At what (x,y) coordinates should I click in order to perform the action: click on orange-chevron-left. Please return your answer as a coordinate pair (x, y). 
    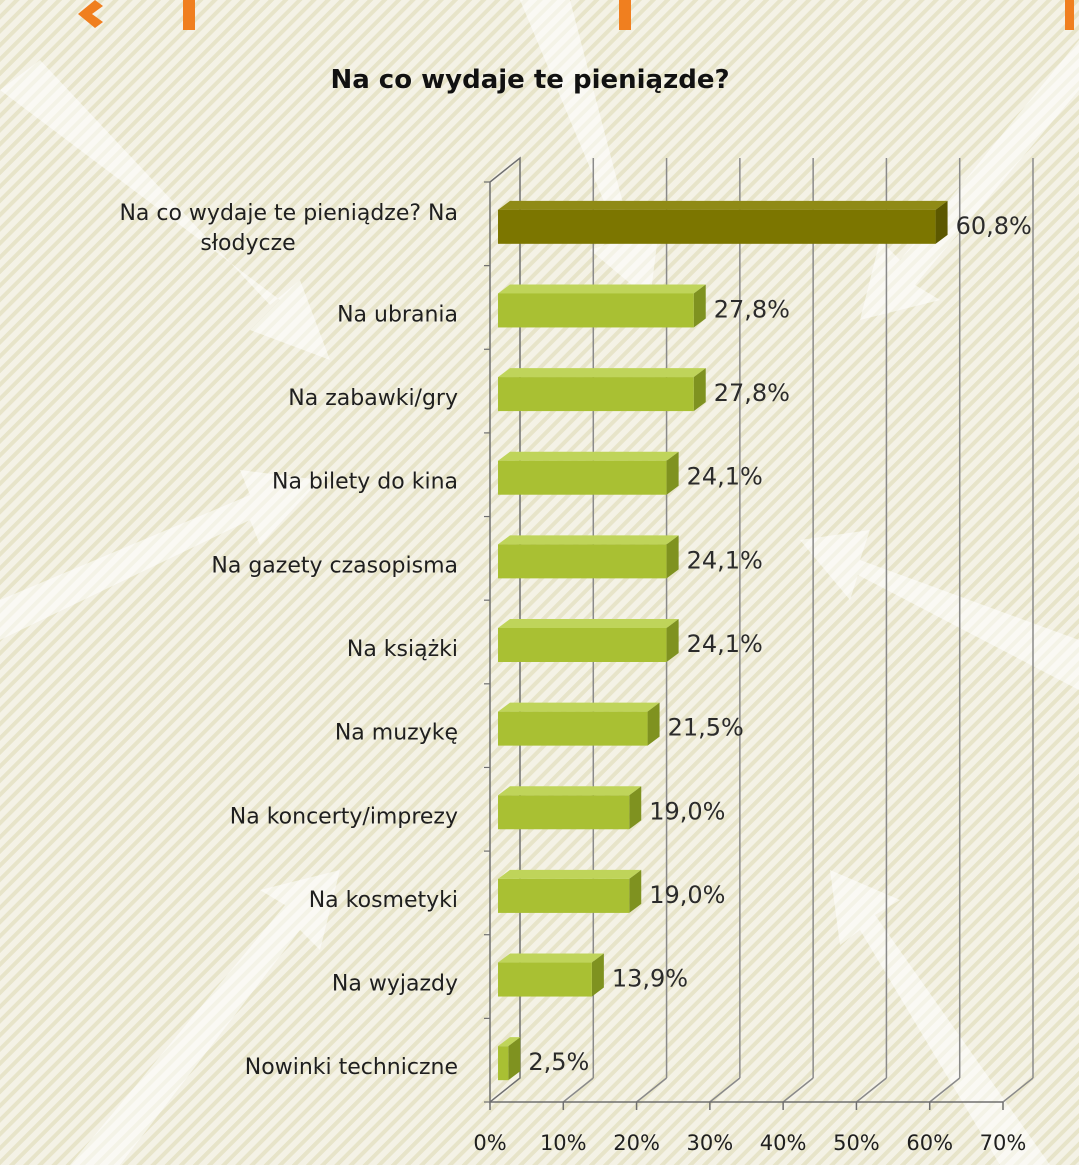
    Looking at the image, I should click on (90, 14).